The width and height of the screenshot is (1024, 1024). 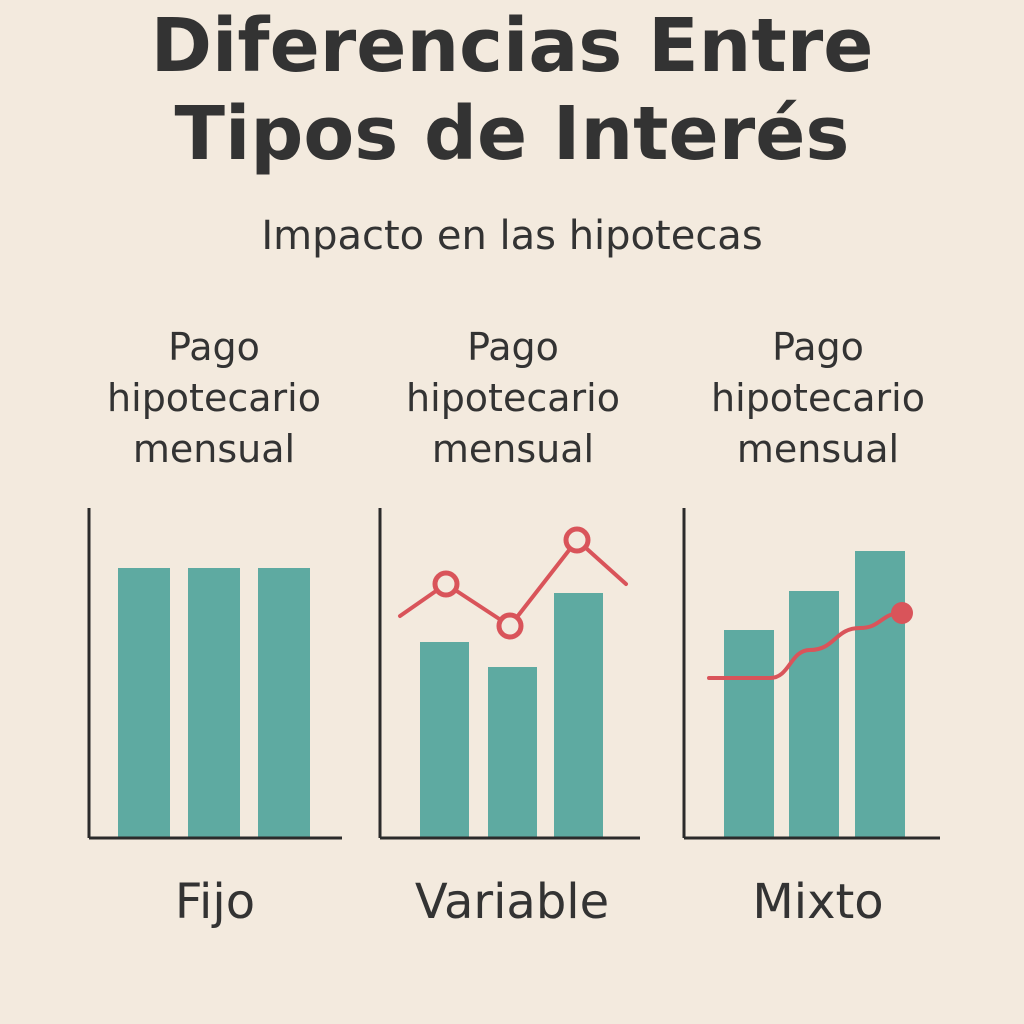 I want to click on series-line, so click(x=805, y=645).